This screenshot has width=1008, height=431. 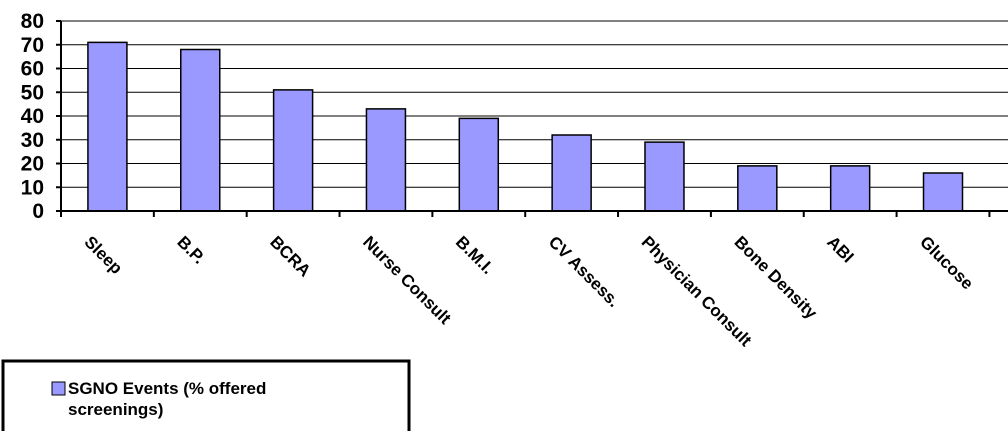 I want to click on legend-box, so click(x=206, y=395).